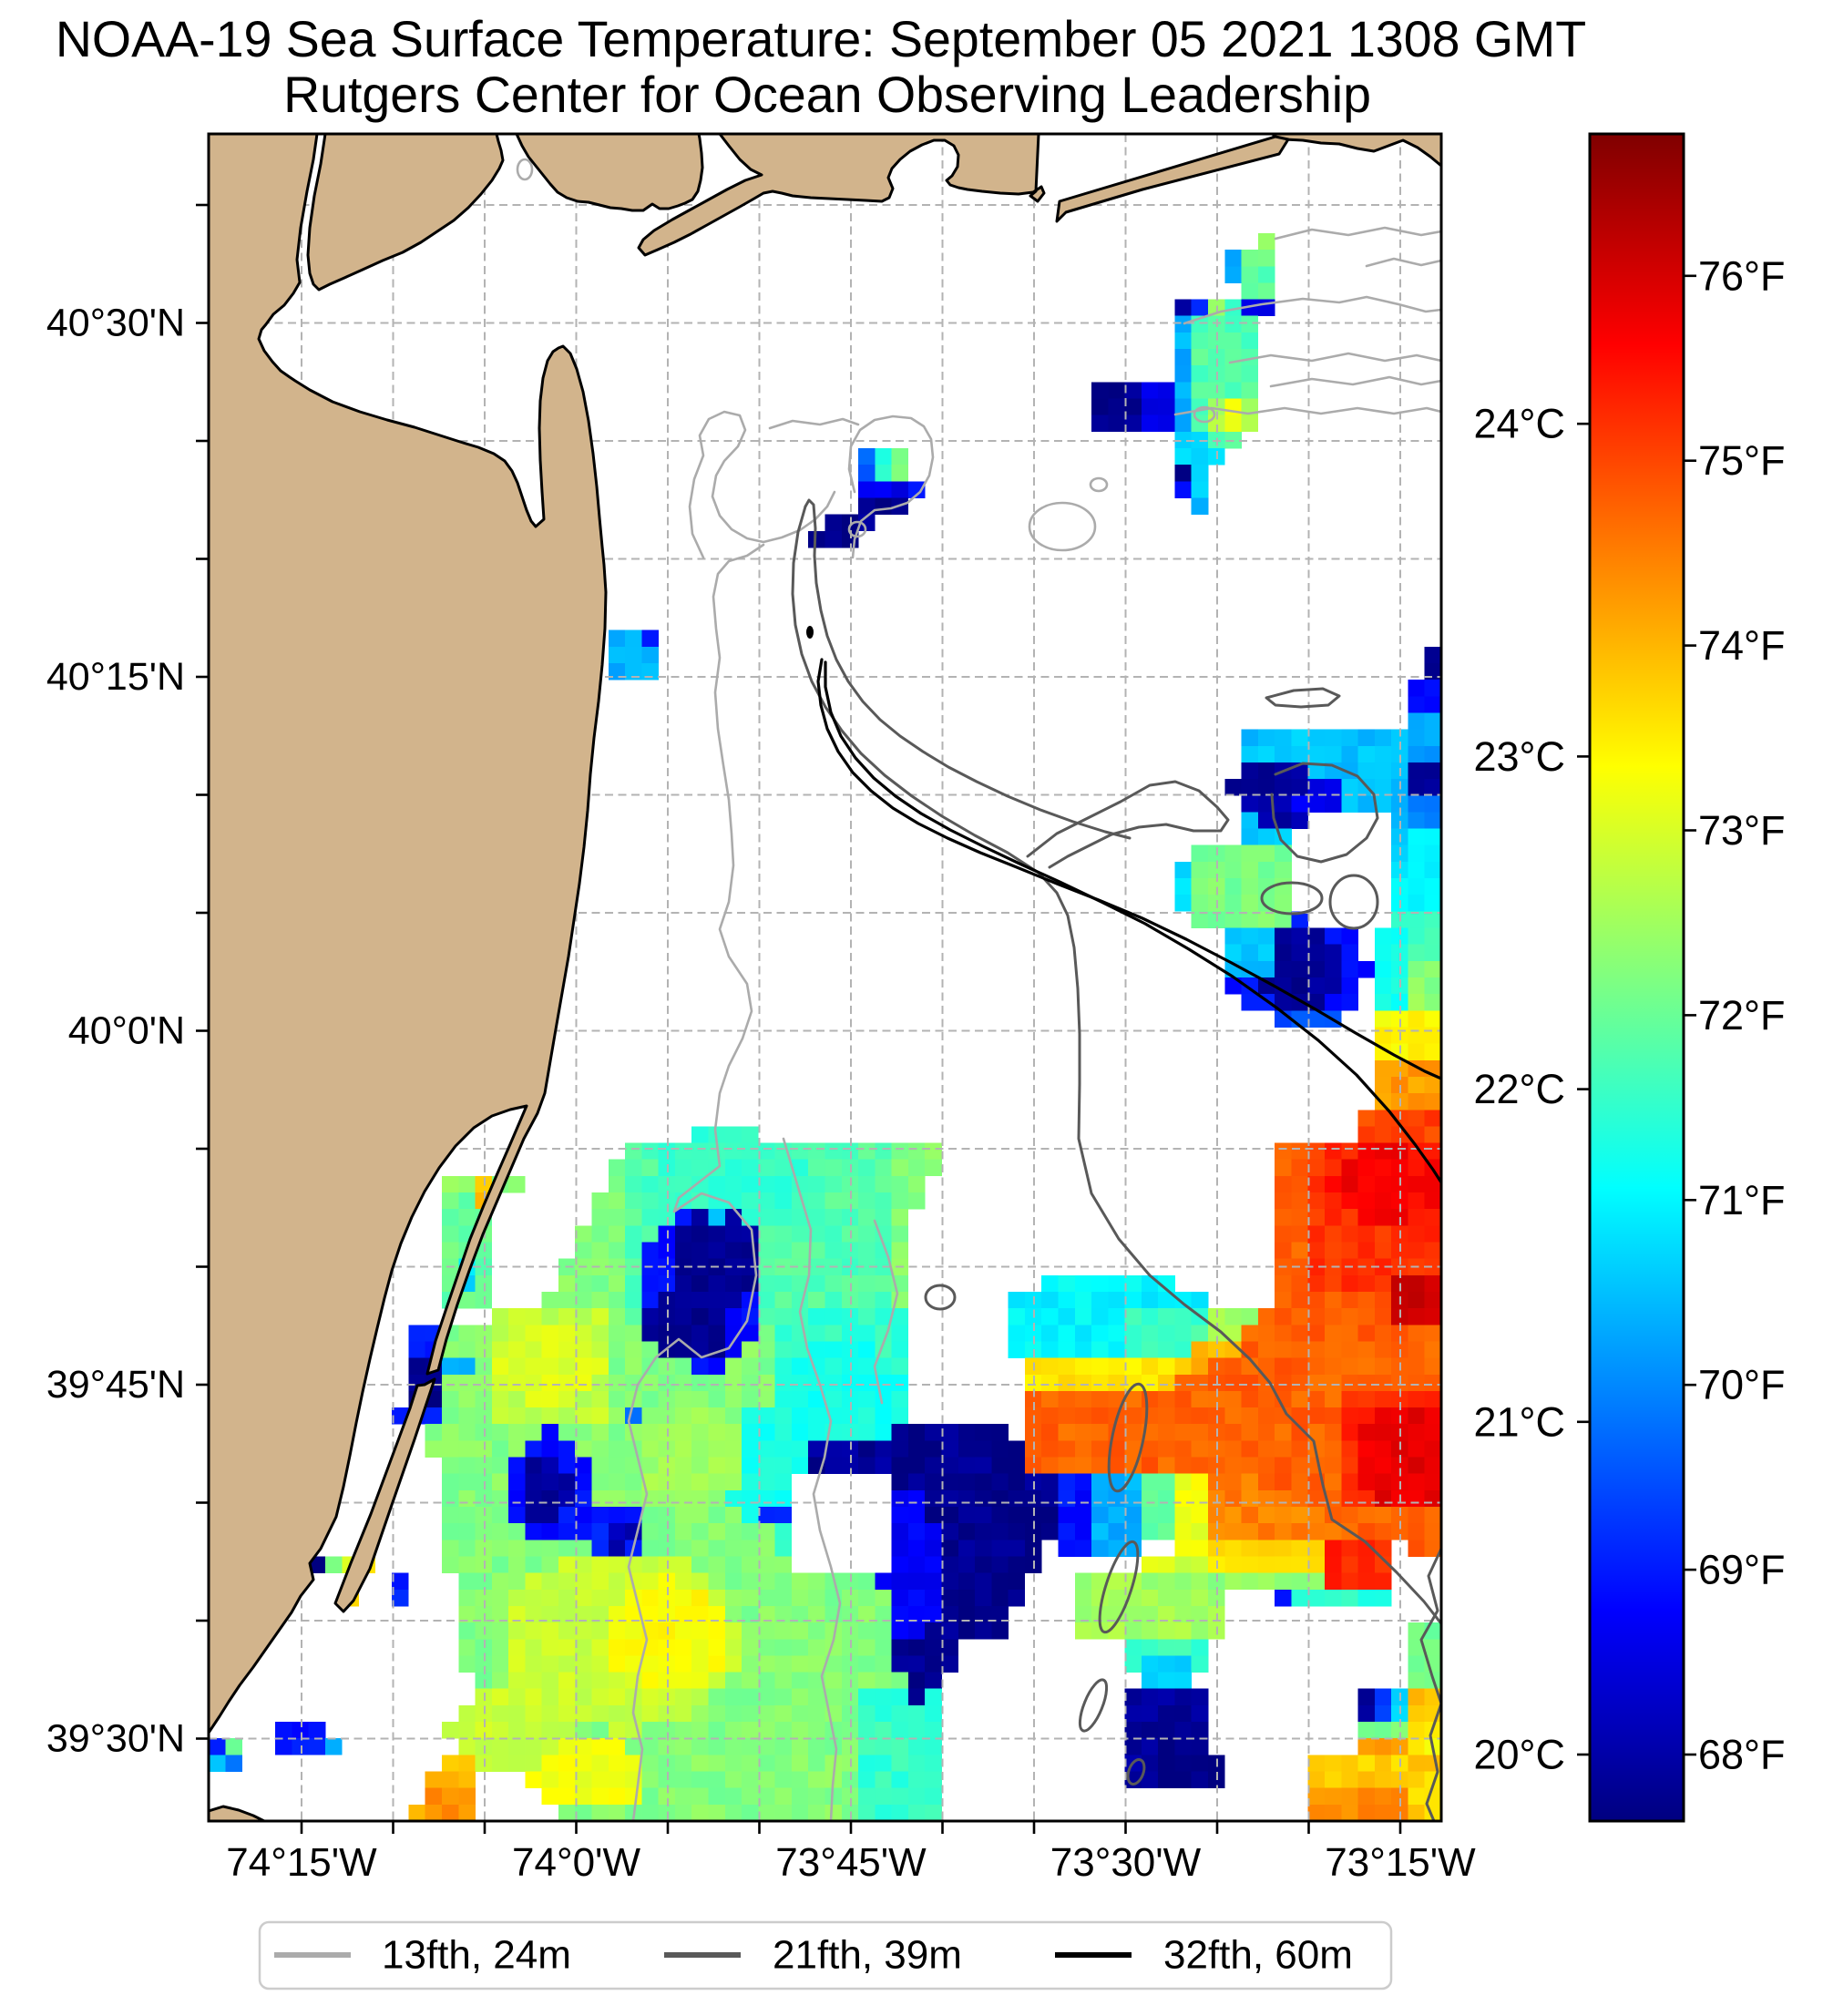 The height and width of the screenshot is (2016, 1823). What do you see at coordinates (1126, 1862) in the screenshot?
I see `svg-text: 73°30'W` at bounding box center [1126, 1862].